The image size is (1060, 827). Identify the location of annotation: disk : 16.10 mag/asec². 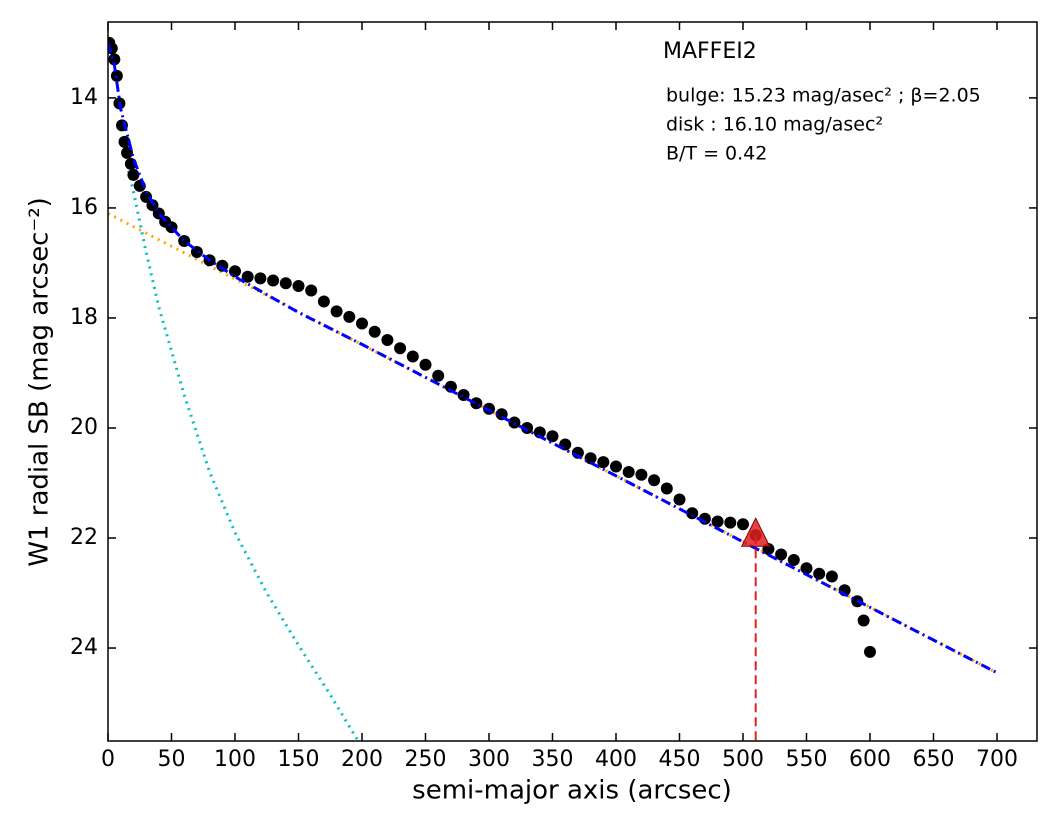
(774, 125).